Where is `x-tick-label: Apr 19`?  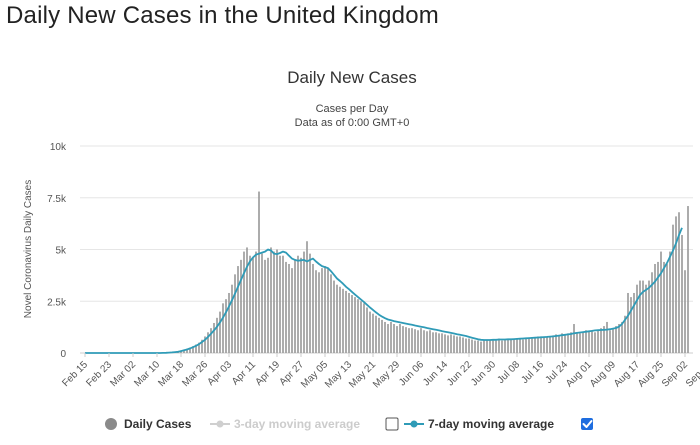
x-tick-label: Apr 19 is located at coordinates (268, 373).